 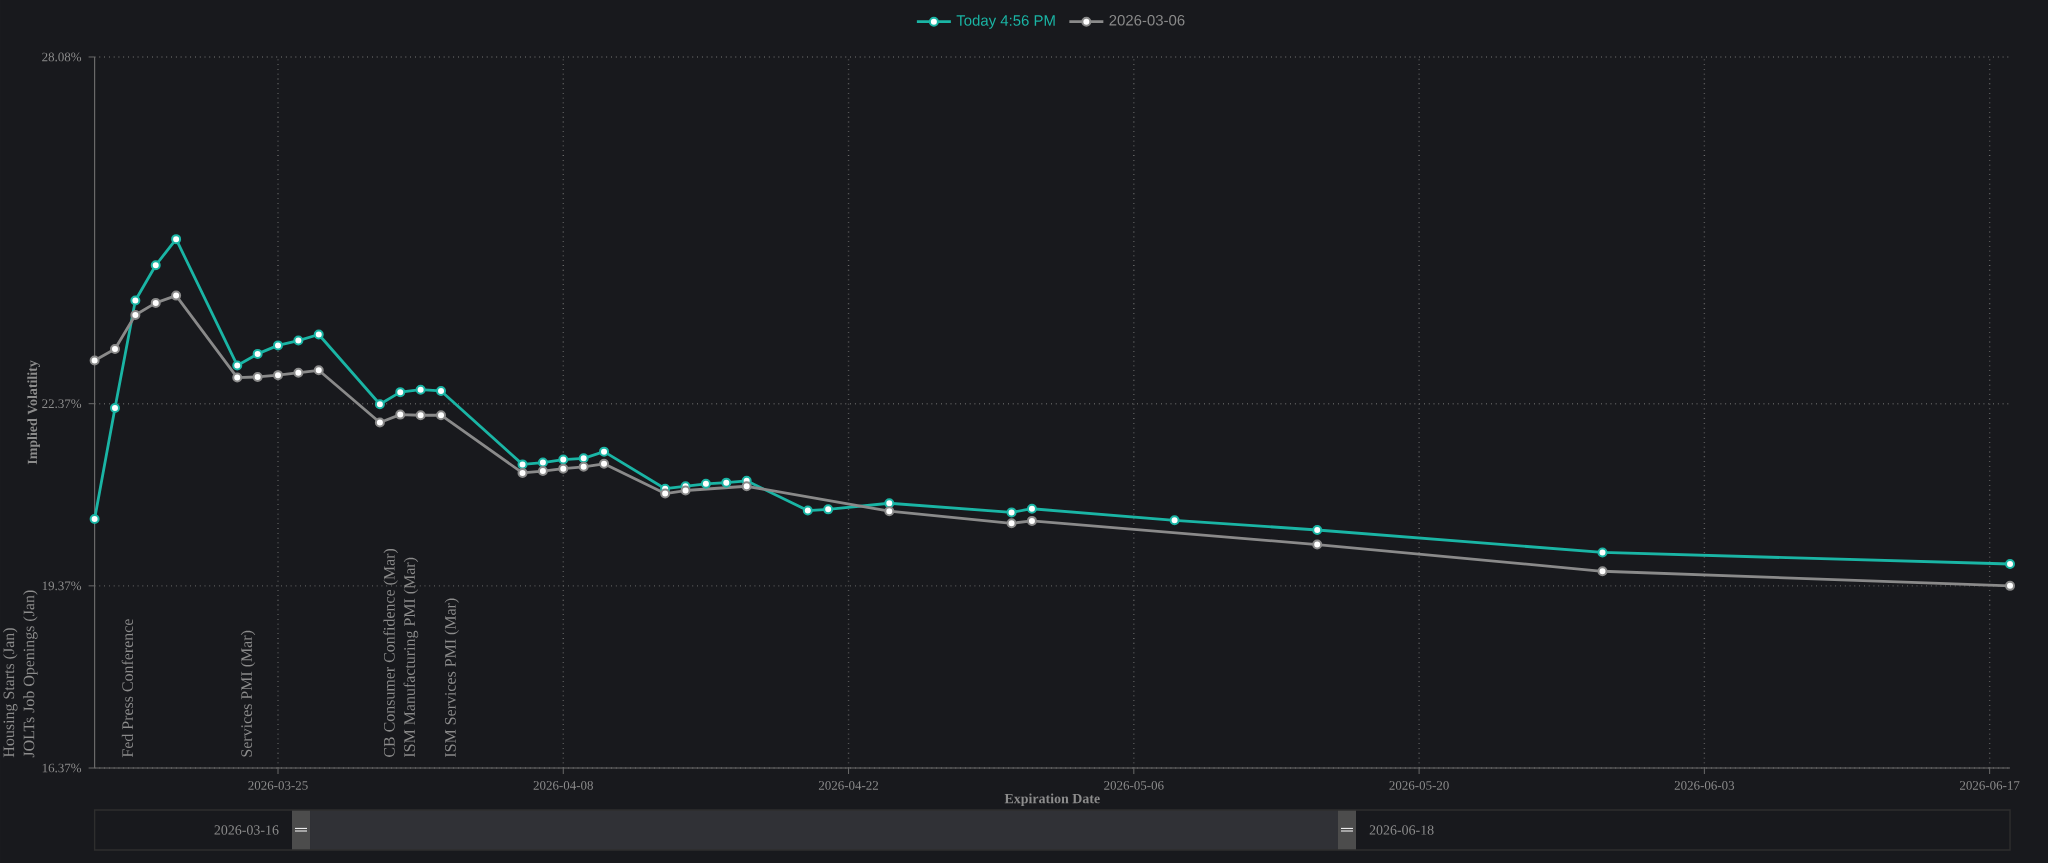 What do you see at coordinates (1052, 800) in the screenshot?
I see `x-axis-title: Expiration Date` at bounding box center [1052, 800].